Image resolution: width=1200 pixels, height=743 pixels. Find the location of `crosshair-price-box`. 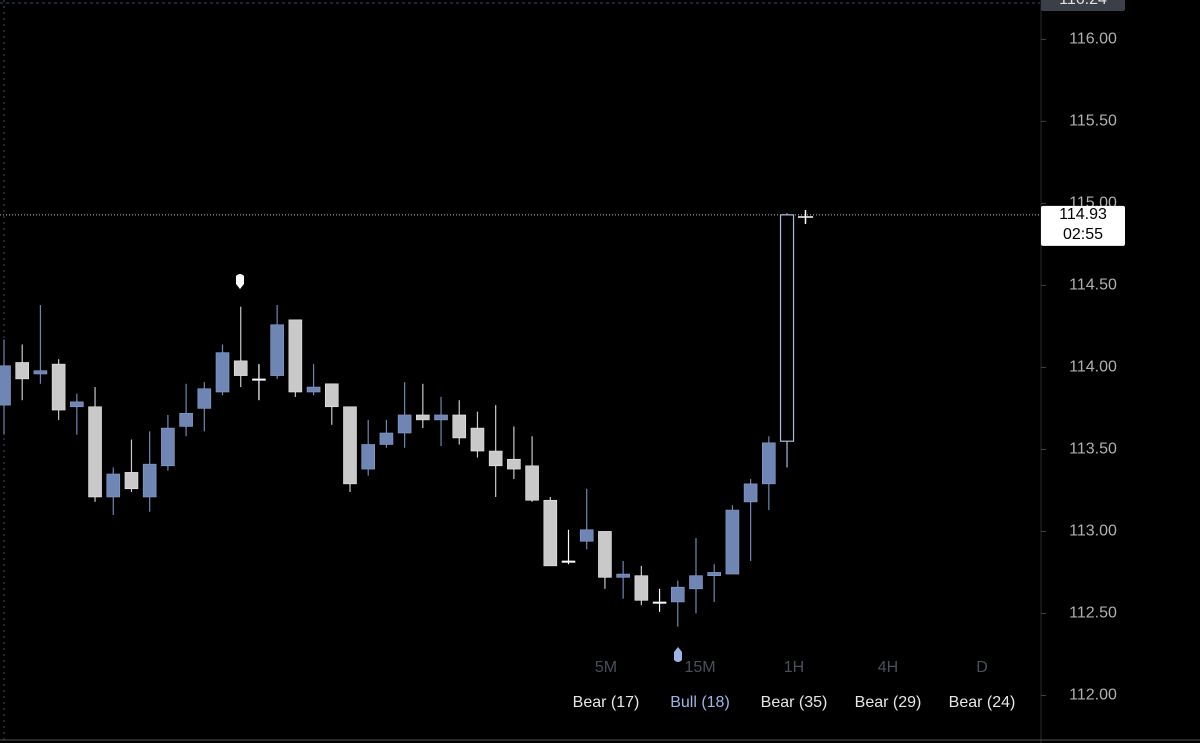

crosshair-price-box is located at coordinates (1083, 5).